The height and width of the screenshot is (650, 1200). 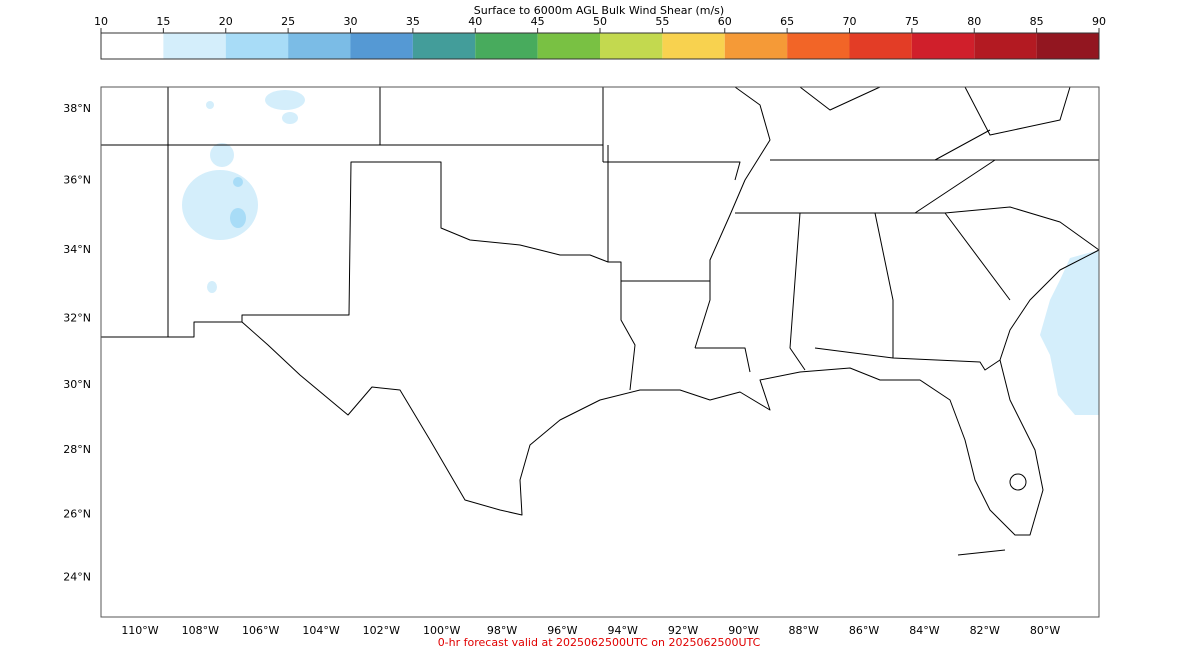 What do you see at coordinates (413, 21) in the screenshot?
I see `colorbar-tick-label: 35` at bounding box center [413, 21].